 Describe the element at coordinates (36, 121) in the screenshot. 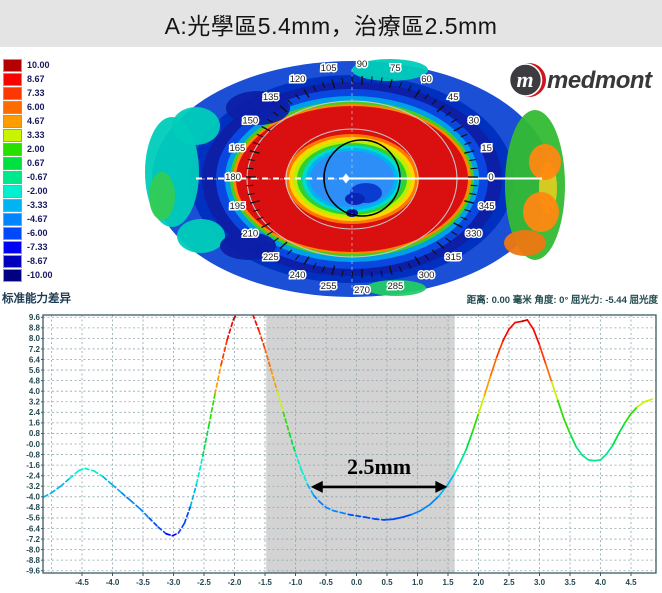

I see `color-scale-value: 4.67` at that location.